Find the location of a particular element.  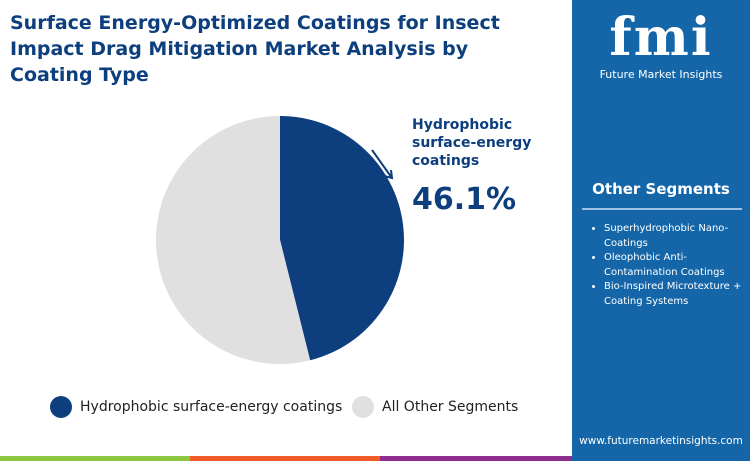

legend-label: All Other Segments is located at coordinates (450, 407).